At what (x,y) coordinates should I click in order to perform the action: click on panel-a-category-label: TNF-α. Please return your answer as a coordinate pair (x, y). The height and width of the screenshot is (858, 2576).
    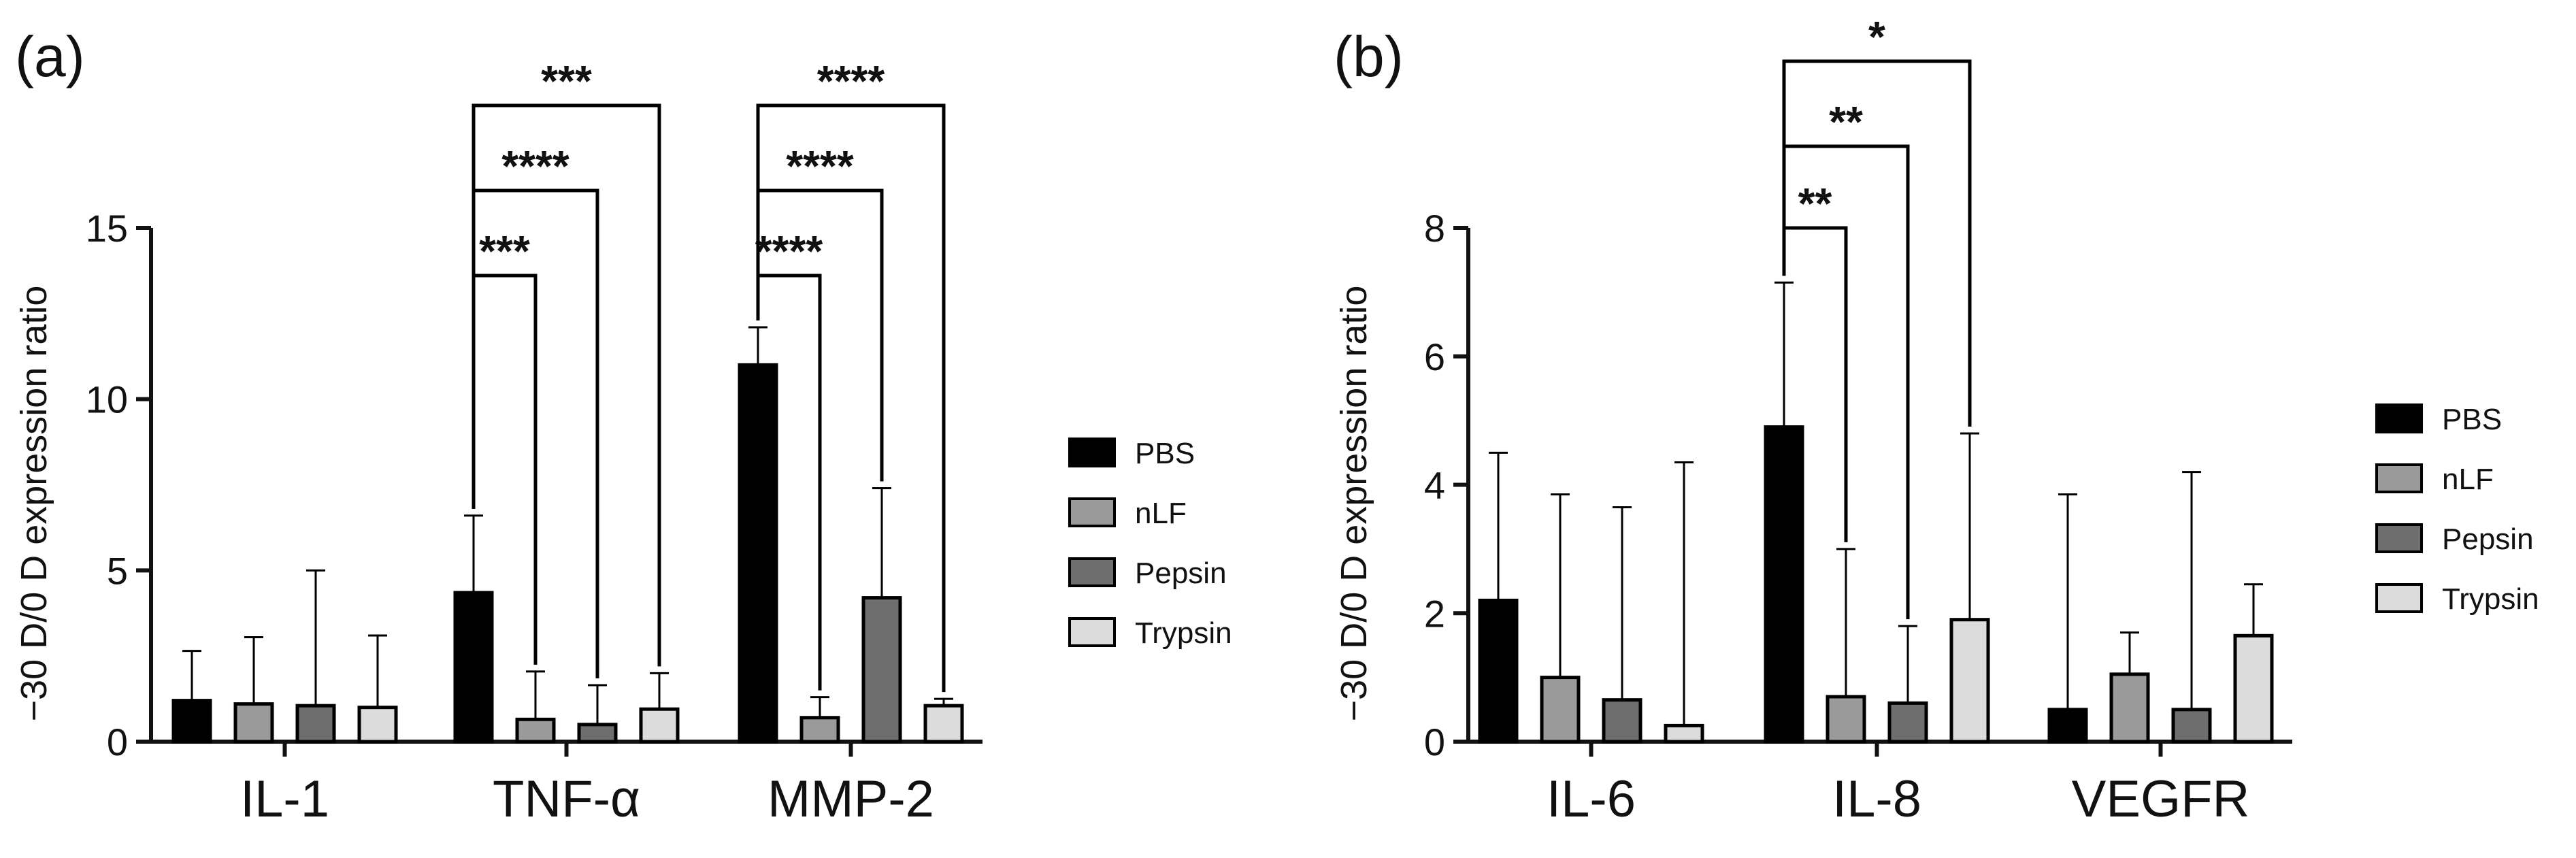
    Looking at the image, I should click on (566, 799).